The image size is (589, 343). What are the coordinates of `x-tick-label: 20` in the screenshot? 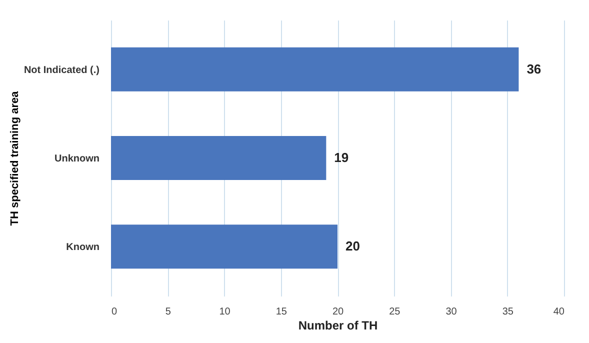 It's located at (338, 312).